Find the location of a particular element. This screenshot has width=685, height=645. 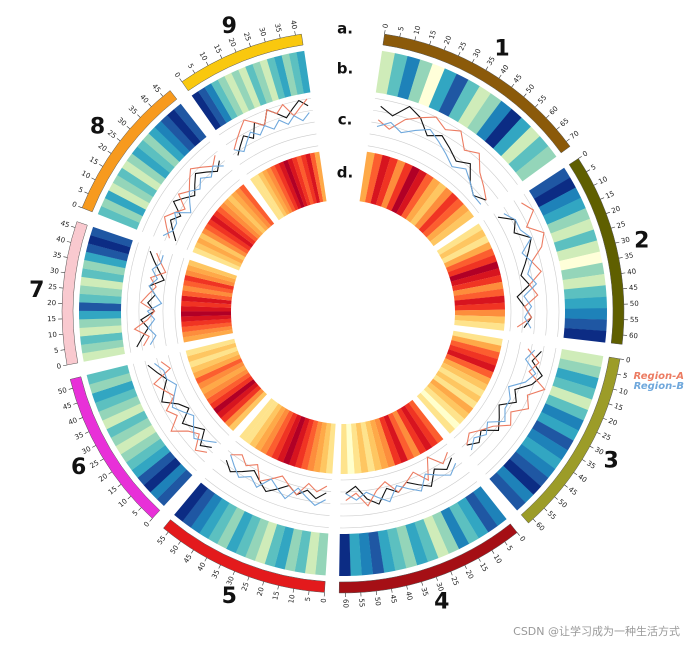

tick-label: 50 is located at coordinates (175, 550).